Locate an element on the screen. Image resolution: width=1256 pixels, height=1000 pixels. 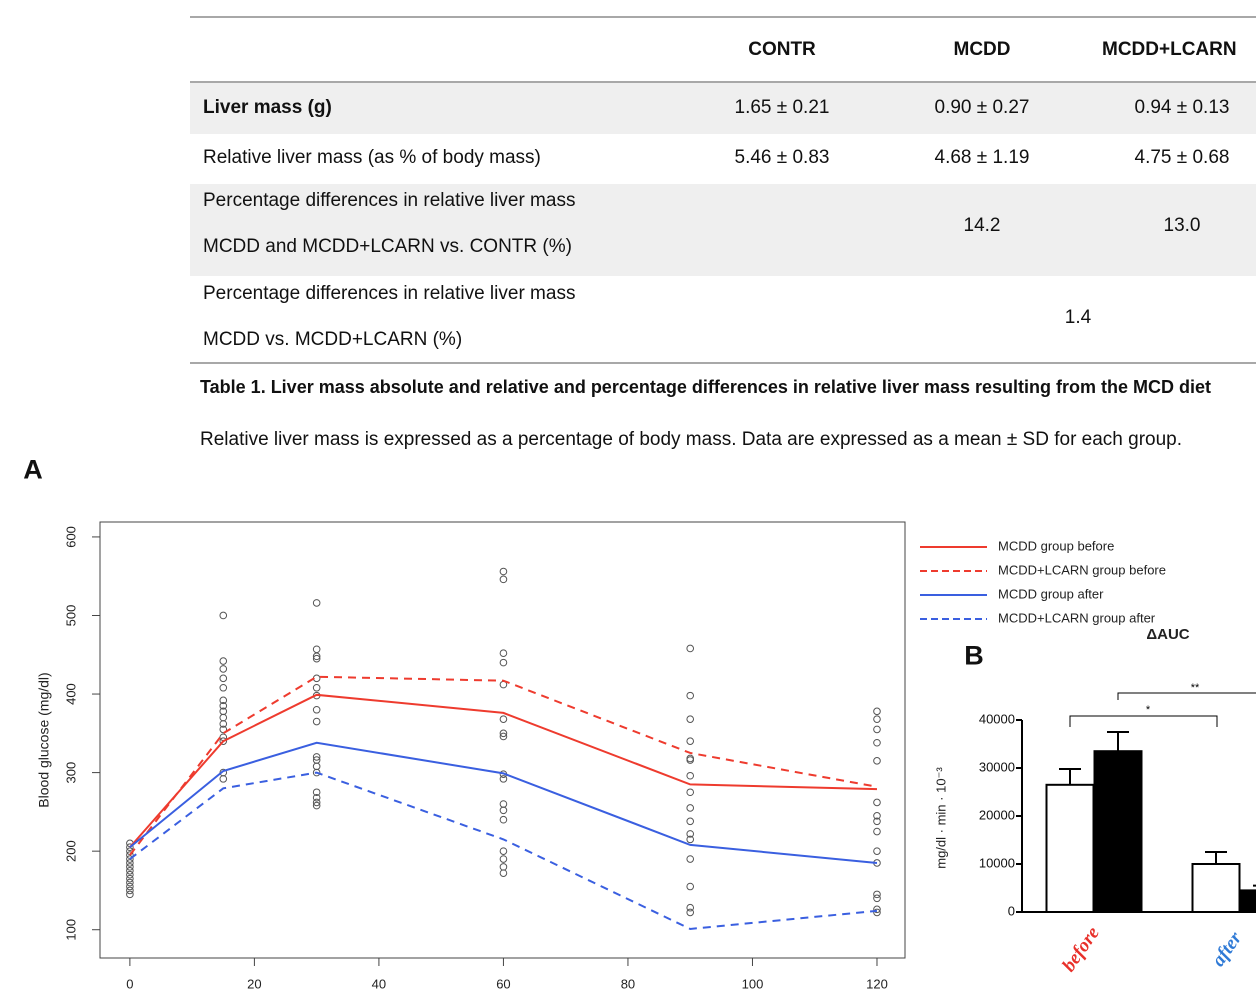
legend-label: MCDD group before is located at coordinates (1056, 545).